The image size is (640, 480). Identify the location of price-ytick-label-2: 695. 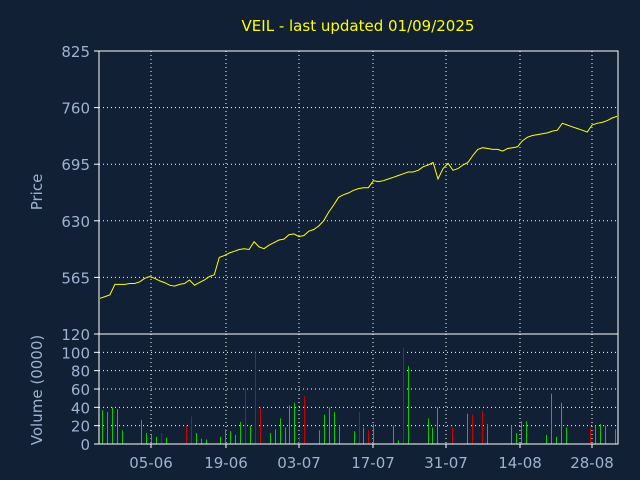
(75, 165).